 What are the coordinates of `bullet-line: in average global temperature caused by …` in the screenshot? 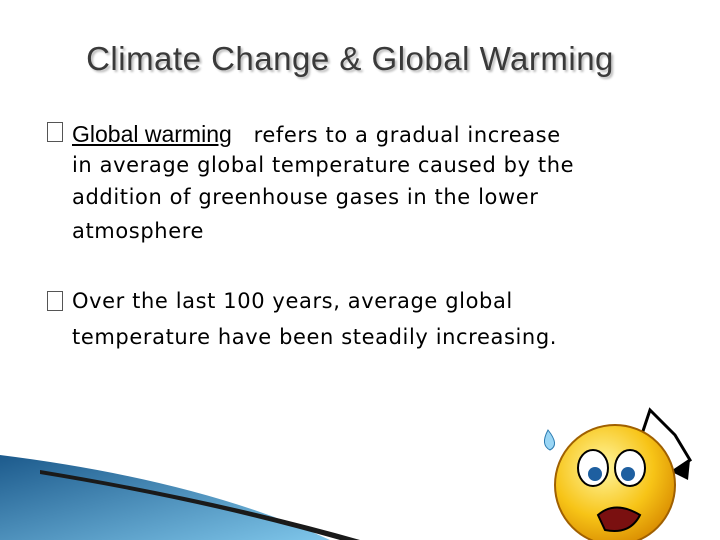 It's located at (323, 165).